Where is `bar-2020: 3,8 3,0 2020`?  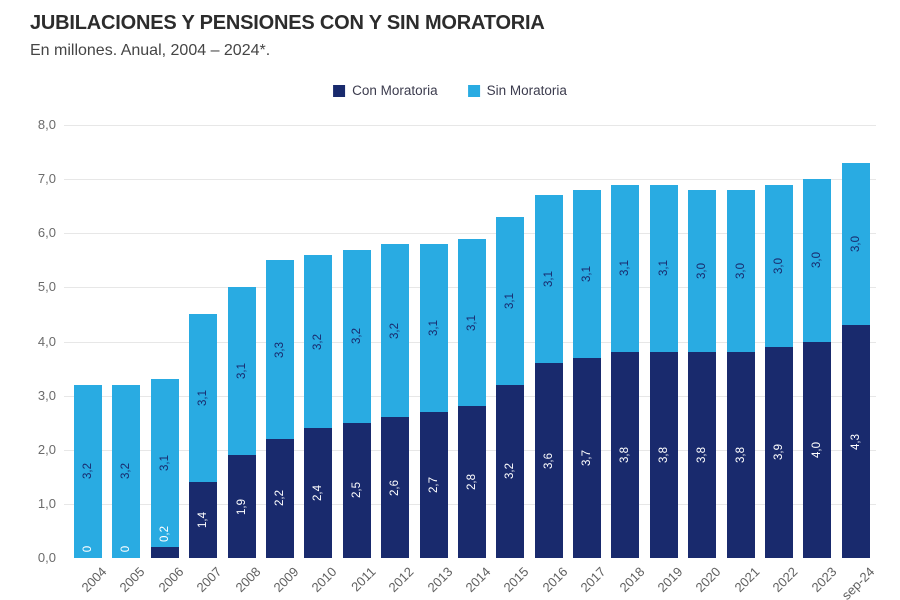 bar-2020: 3,8 3,0 2020 is located at coordinates (706, 360).